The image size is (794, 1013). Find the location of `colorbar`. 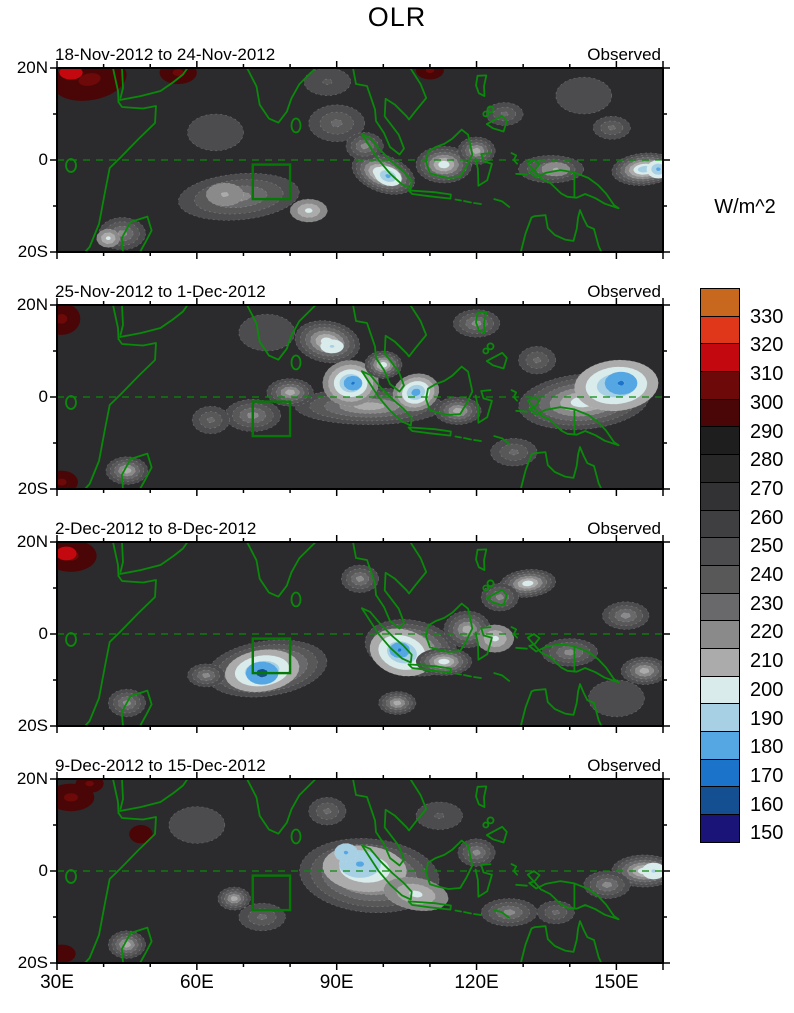

colorbar is located at coordinates (720, 565).